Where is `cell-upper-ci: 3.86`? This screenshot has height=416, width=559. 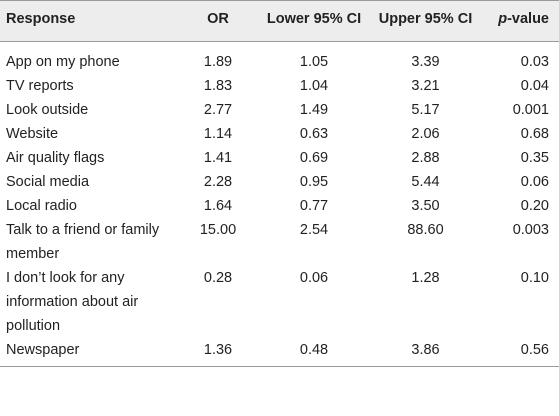
cell-upper-ci: 3.86 is located at coordinates (425, 352).